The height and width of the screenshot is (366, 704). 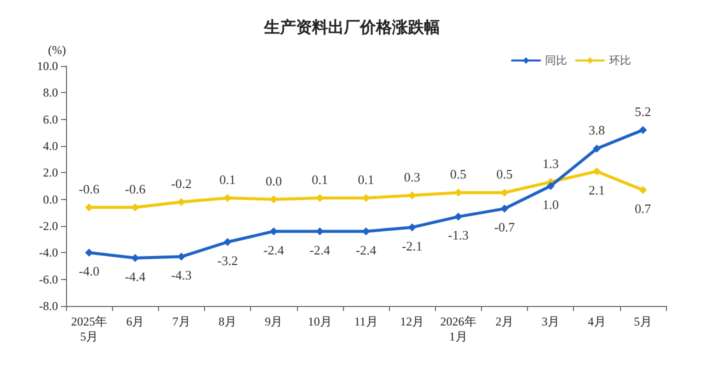 I want to click on y-tick-label: -8.0, so click(x=48, y=306).